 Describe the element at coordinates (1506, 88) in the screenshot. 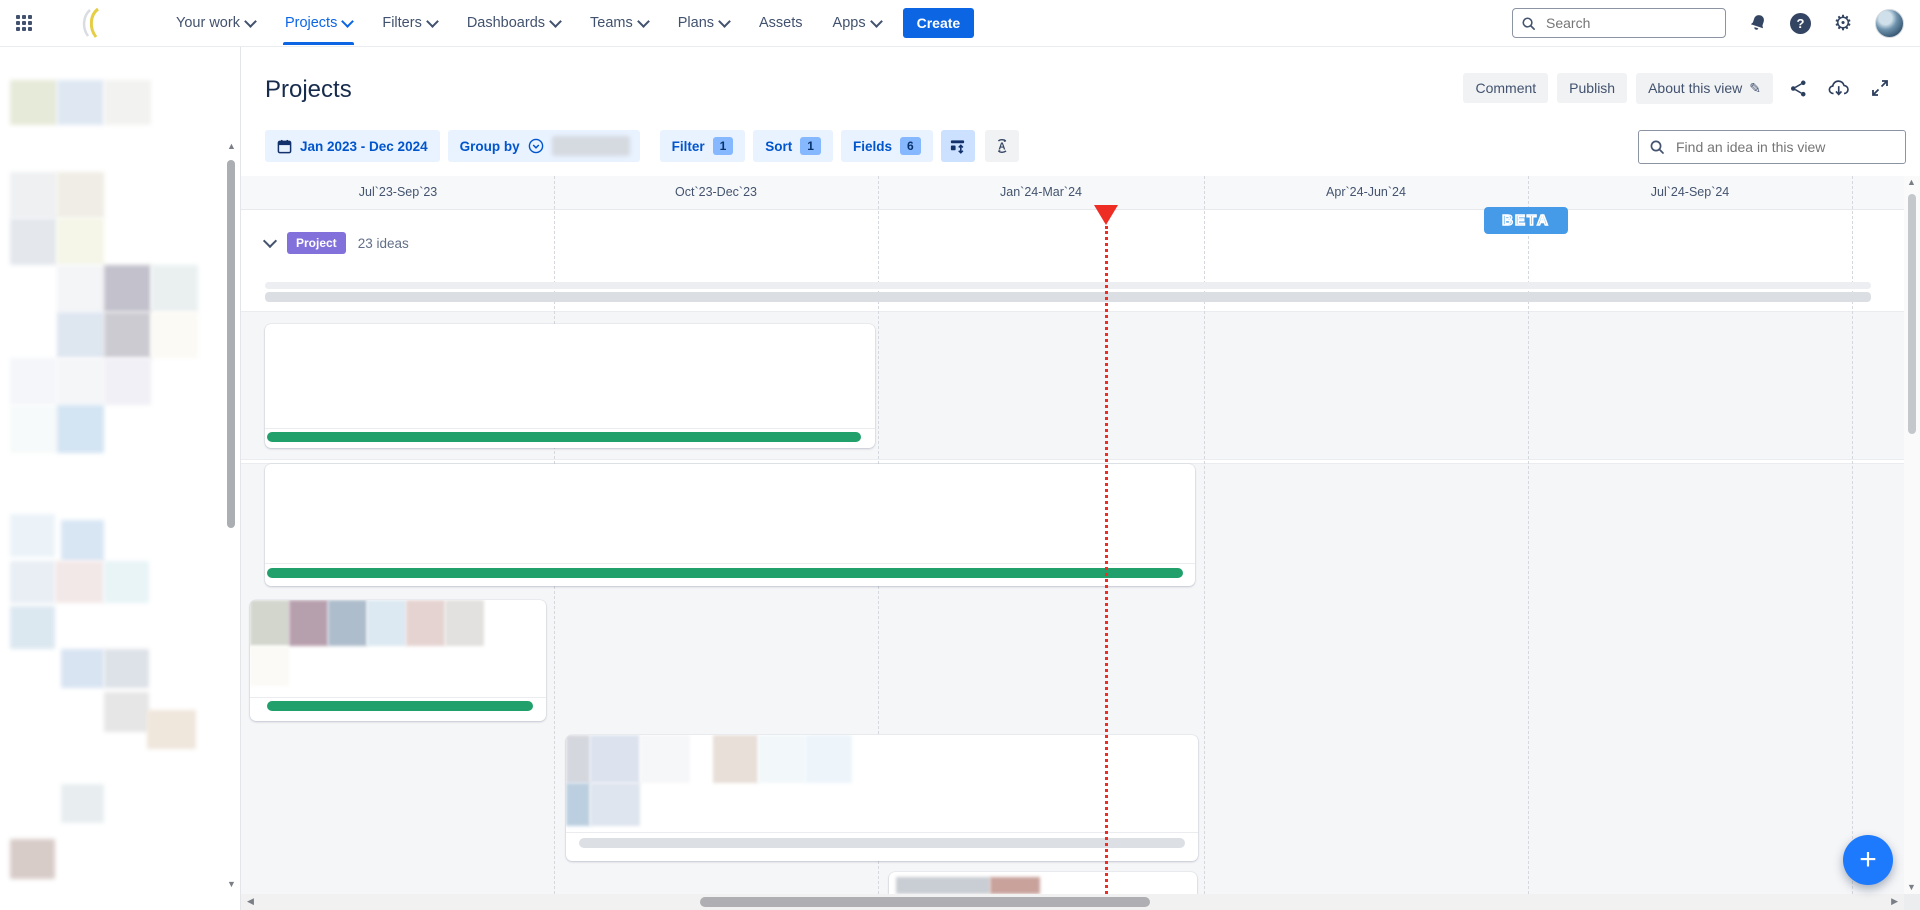

I see `comment-button: Comment` at that location.